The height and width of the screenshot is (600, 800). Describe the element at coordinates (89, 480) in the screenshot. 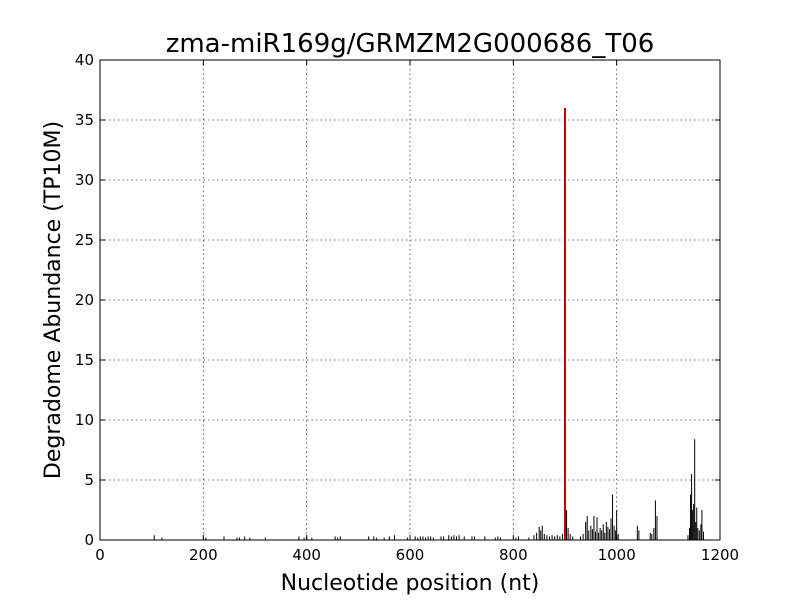

I see `y-tick-label: 5` at that location.